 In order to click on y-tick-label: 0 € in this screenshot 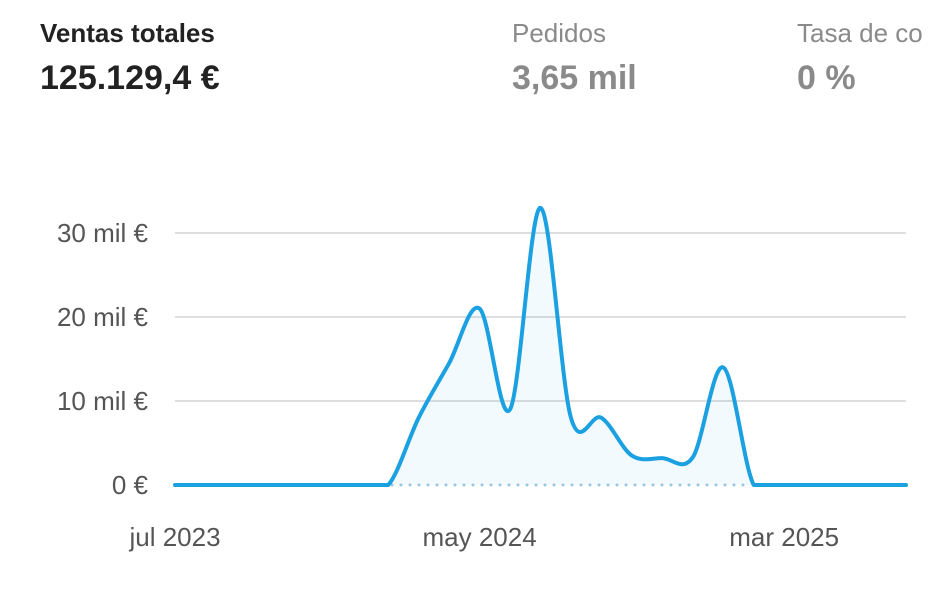, I will do `click(130, 485)`.